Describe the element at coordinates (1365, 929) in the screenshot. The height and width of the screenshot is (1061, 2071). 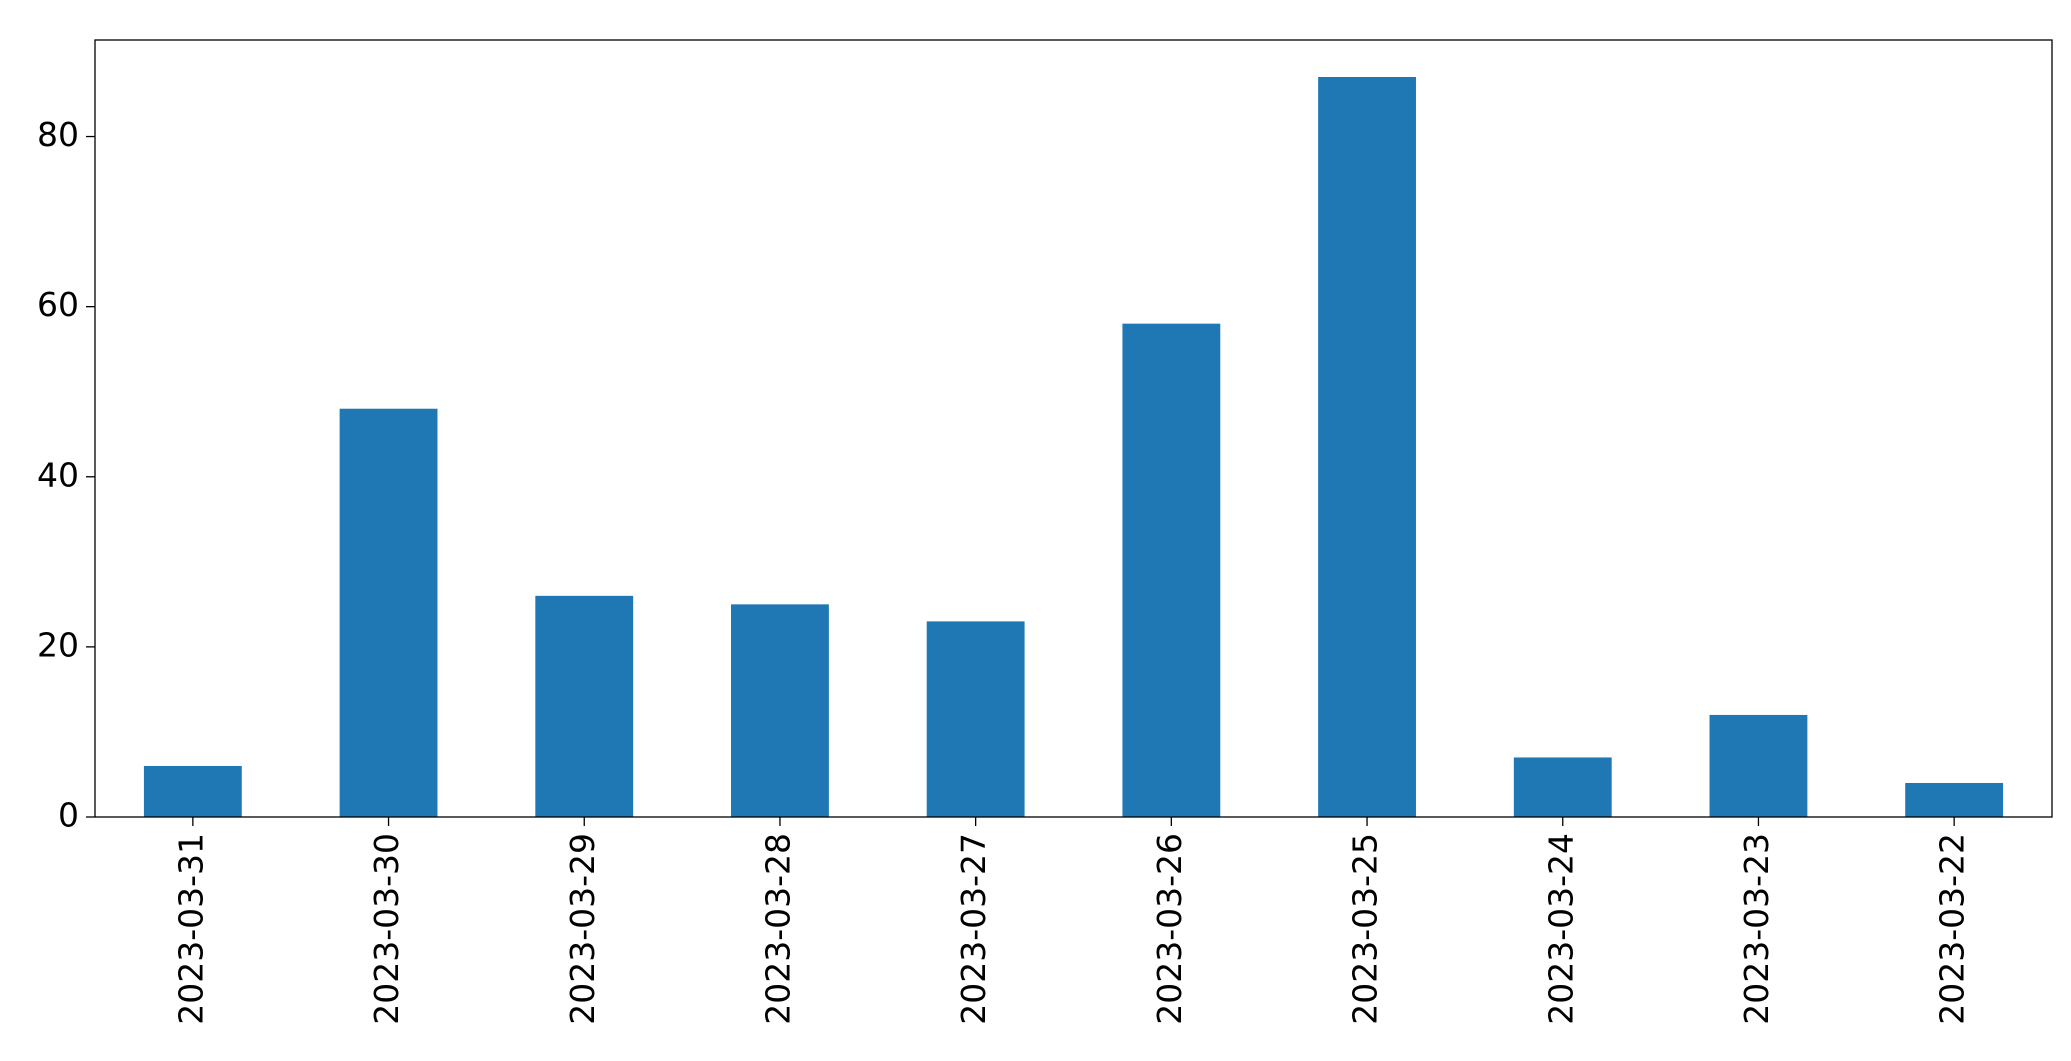
I see `x-tick-label: 2023-03-25` at that location.